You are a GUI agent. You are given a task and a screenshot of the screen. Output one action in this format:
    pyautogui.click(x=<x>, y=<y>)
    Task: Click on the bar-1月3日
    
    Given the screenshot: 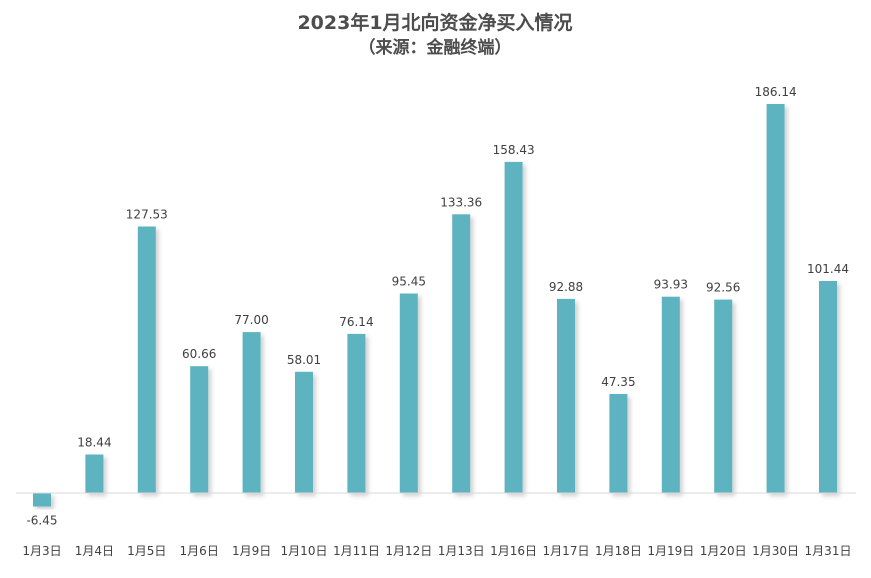 What is the action you would take?
    pyautogui.click(x=42, y=500)
    